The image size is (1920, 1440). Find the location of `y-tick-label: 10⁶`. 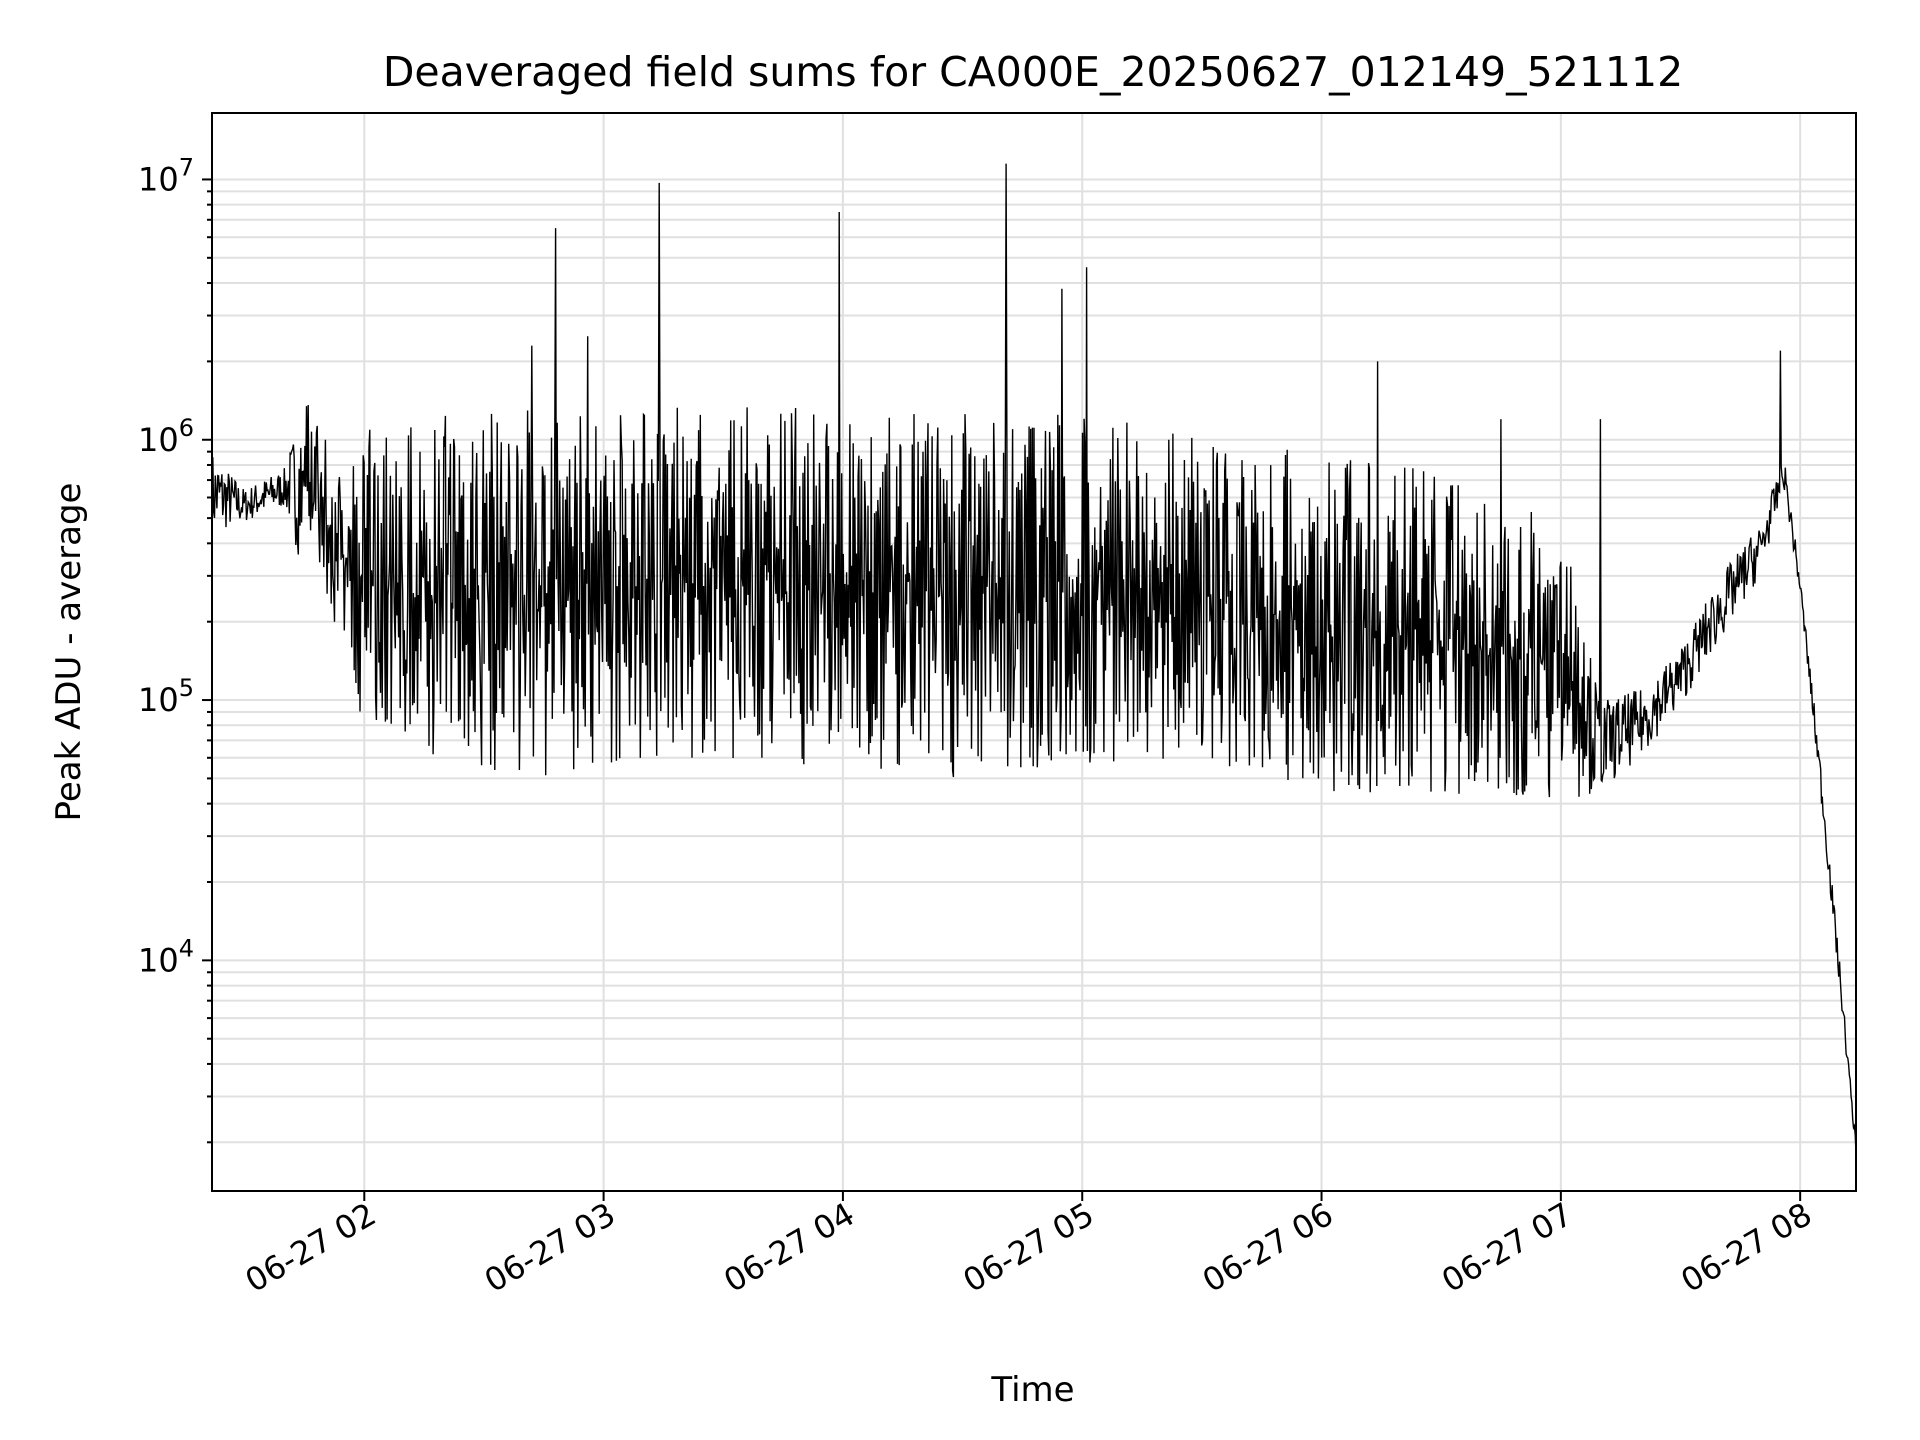

y-tick-label: 10⁶ is located at coordinates (166, 436).